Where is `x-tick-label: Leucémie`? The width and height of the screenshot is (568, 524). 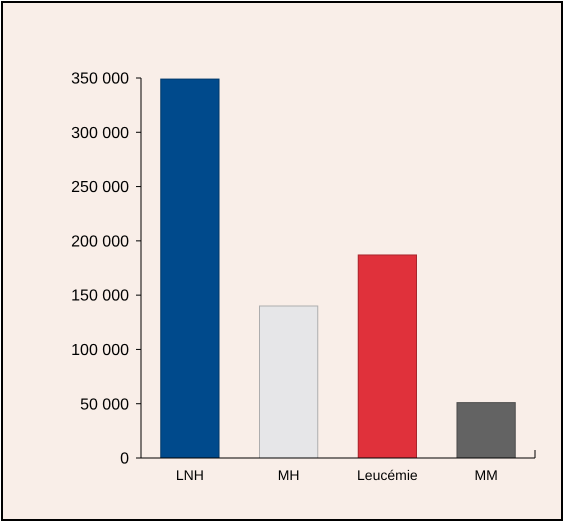
x-tick-label: Leucémie is located at coordinates (387, 475).